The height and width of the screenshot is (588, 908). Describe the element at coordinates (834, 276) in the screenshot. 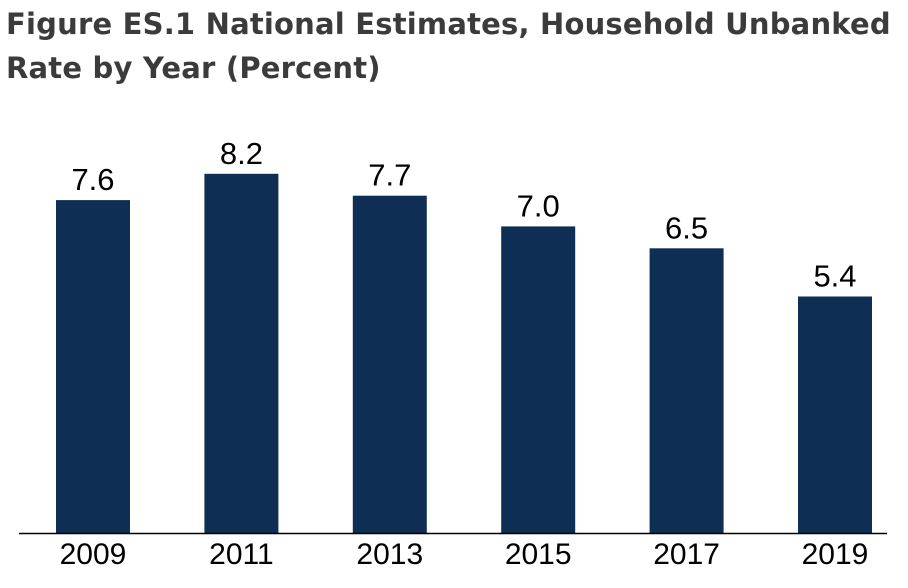

I see `value-label-2019: 5.4` at that location.